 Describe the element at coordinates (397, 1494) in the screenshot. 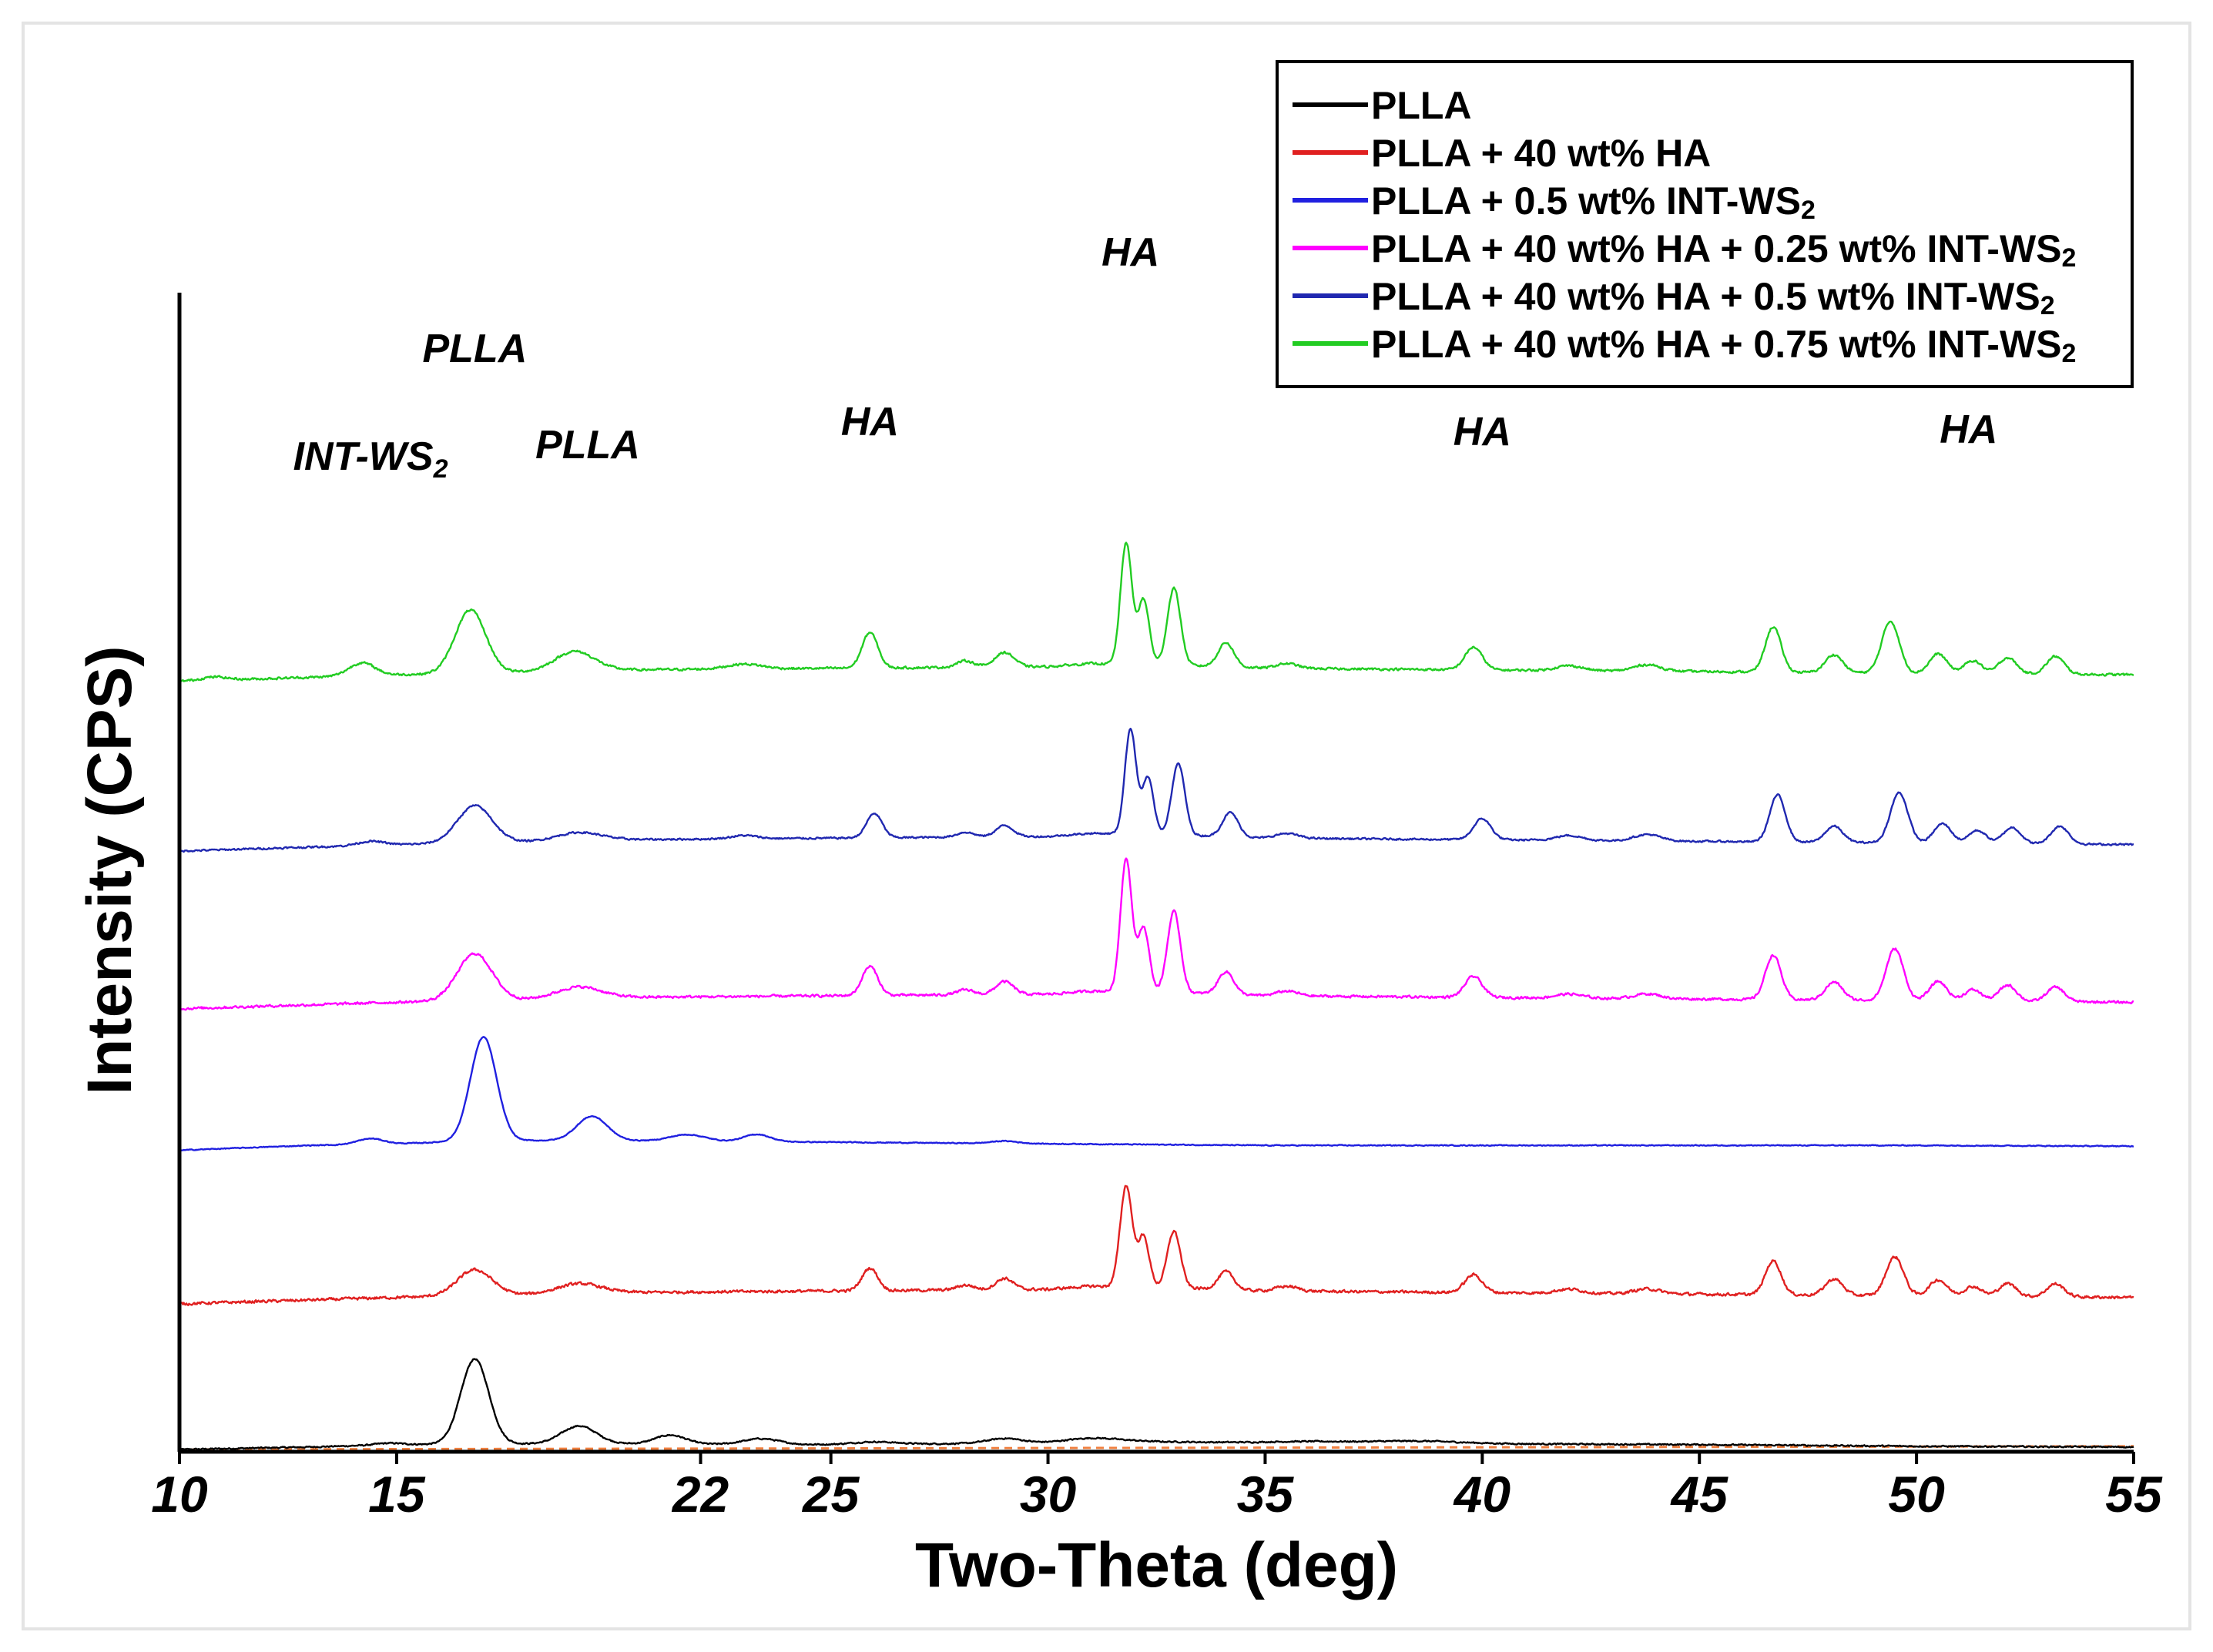

I see `x-tick-label: 15` at that location.